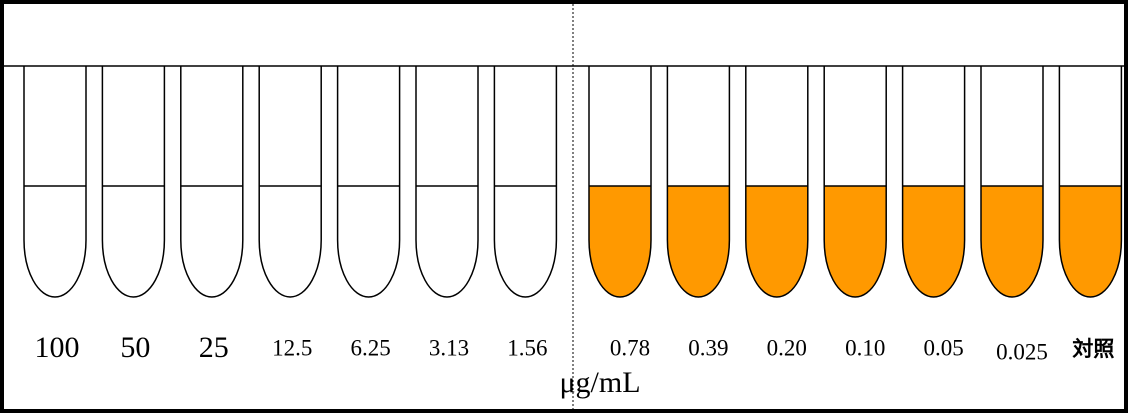  I want to click on concentration-label: 0.39, so click(708, 347).